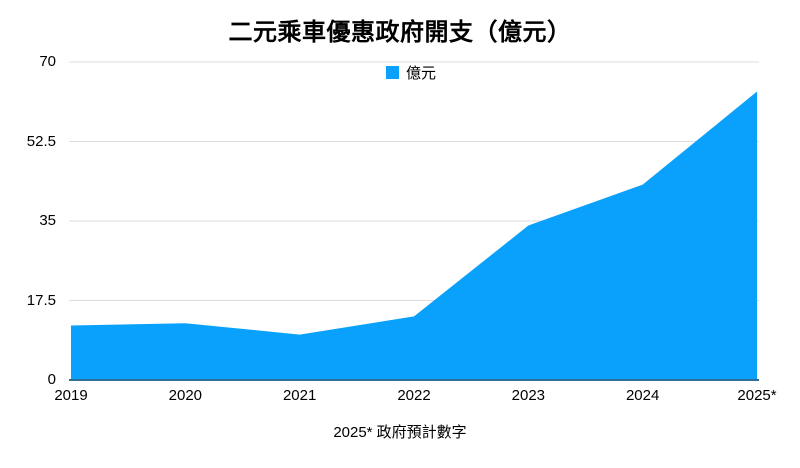  What do you see at coordinates (642, 395) in the screenshot?
I see `x-tick-label: 2024` at bounding box center [642, 395].